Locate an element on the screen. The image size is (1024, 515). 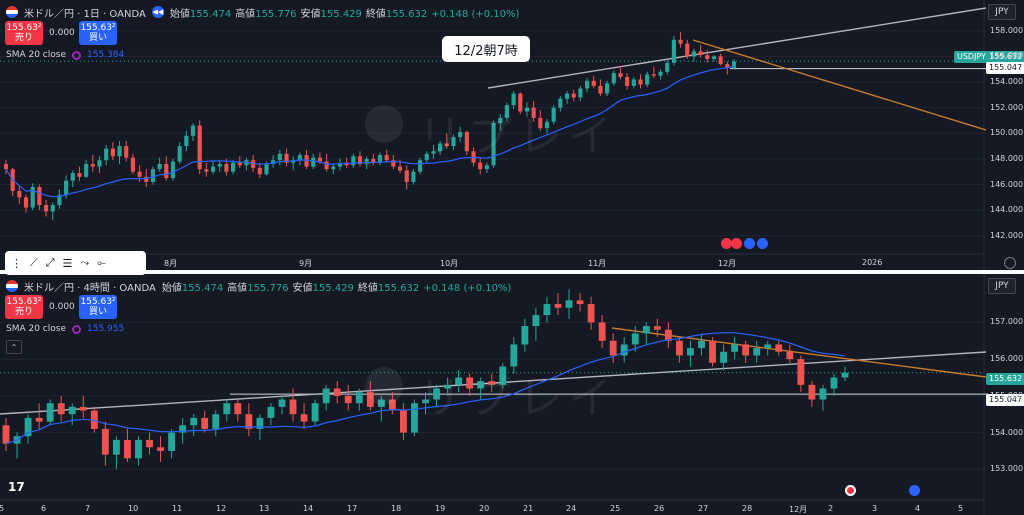
time-annotation: 12/2朝7時 is located at coordinates (486, 49).